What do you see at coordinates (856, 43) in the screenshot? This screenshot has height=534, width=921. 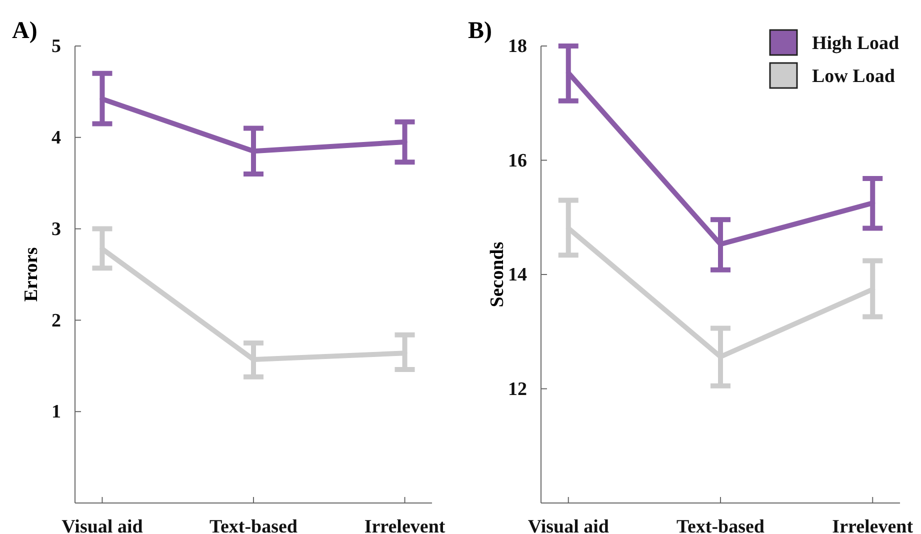 I see `legend-label: High Load` at bounding box center [856, 43].